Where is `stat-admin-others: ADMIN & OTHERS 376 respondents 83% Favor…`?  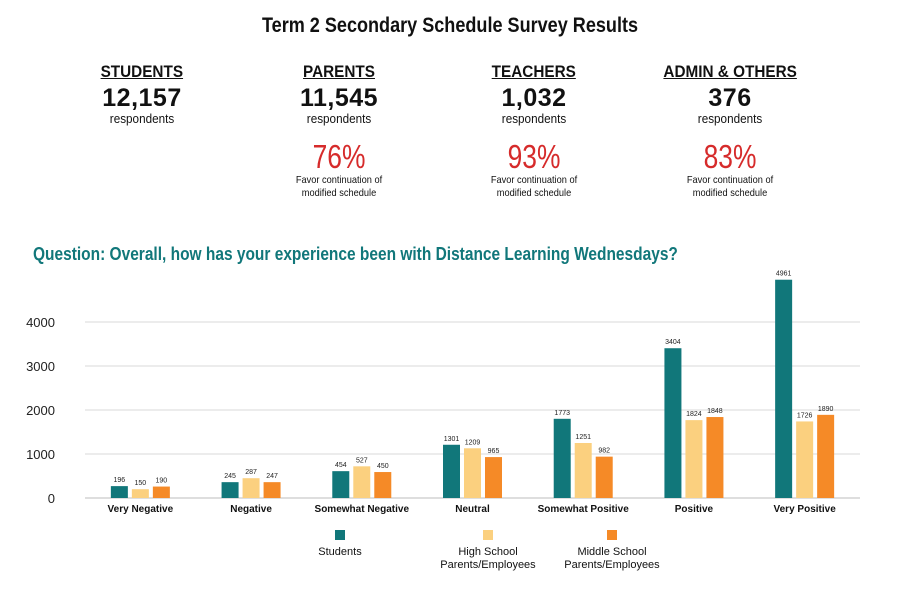 stat-admin-others: ADMIN & OTHERS 376 respondents 83% Favor… is located at coordinates (730, 131).